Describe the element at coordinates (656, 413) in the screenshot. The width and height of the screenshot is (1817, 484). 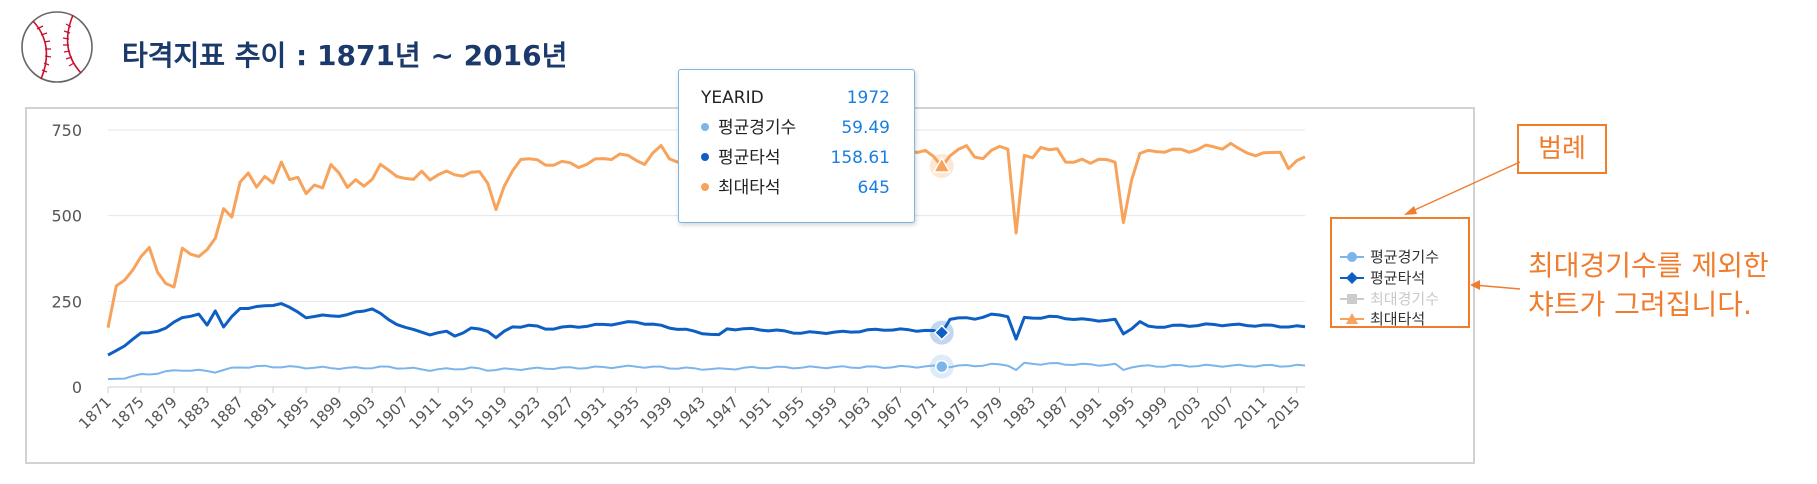
I see `x-tick-label: 1939` at that location.